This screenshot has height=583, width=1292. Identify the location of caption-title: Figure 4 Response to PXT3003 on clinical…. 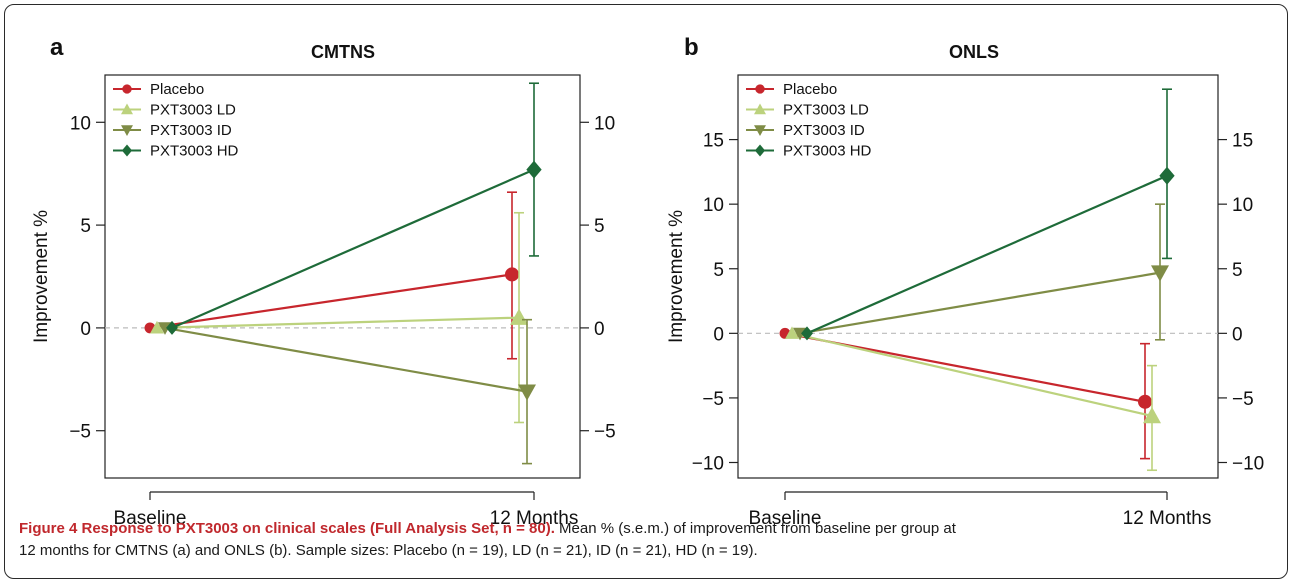
(287, 528).